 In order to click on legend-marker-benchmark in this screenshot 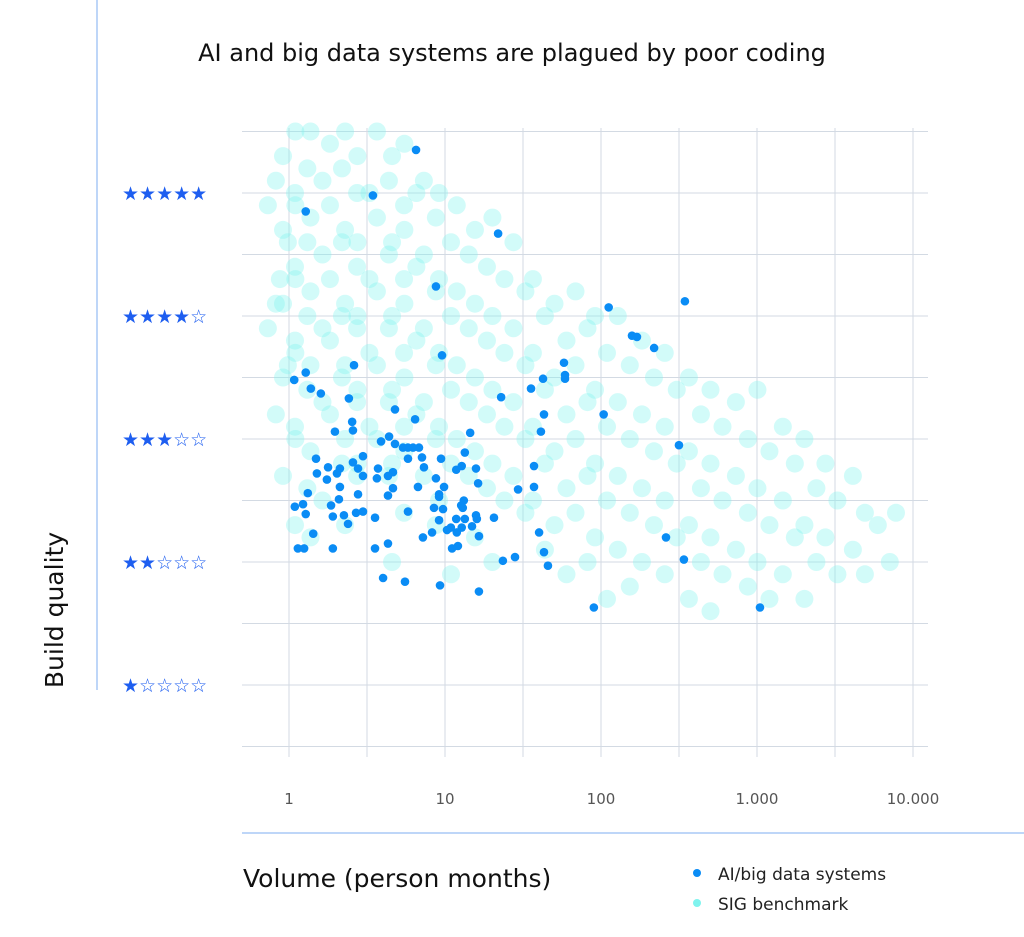, I will do `click(697, 903)`.